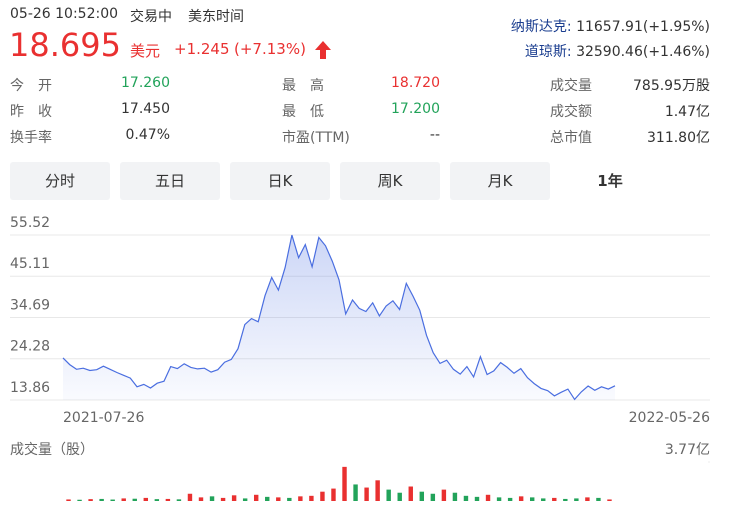 The height and width of the screenshot is (511, 735). Describe the element at coordinates (571, 112) in the screenshot. I see `stat-label: 成交额` at that location.